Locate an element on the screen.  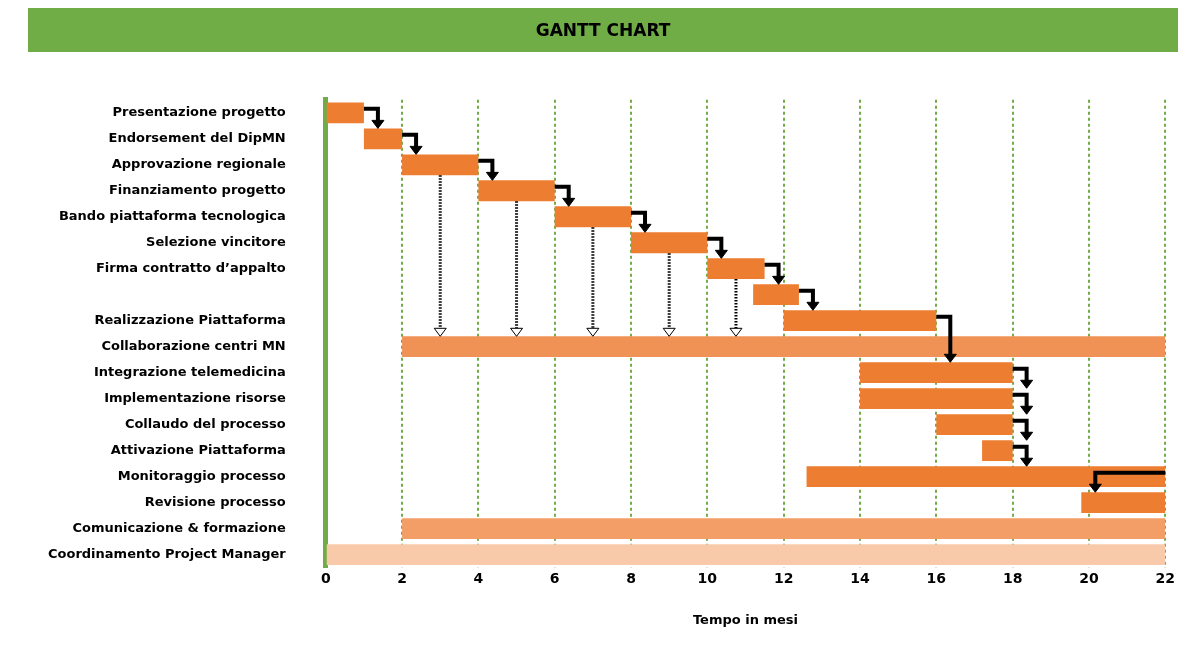
y-tick-label: Coordinamento Project Manager is located at coordinates (167, 553).